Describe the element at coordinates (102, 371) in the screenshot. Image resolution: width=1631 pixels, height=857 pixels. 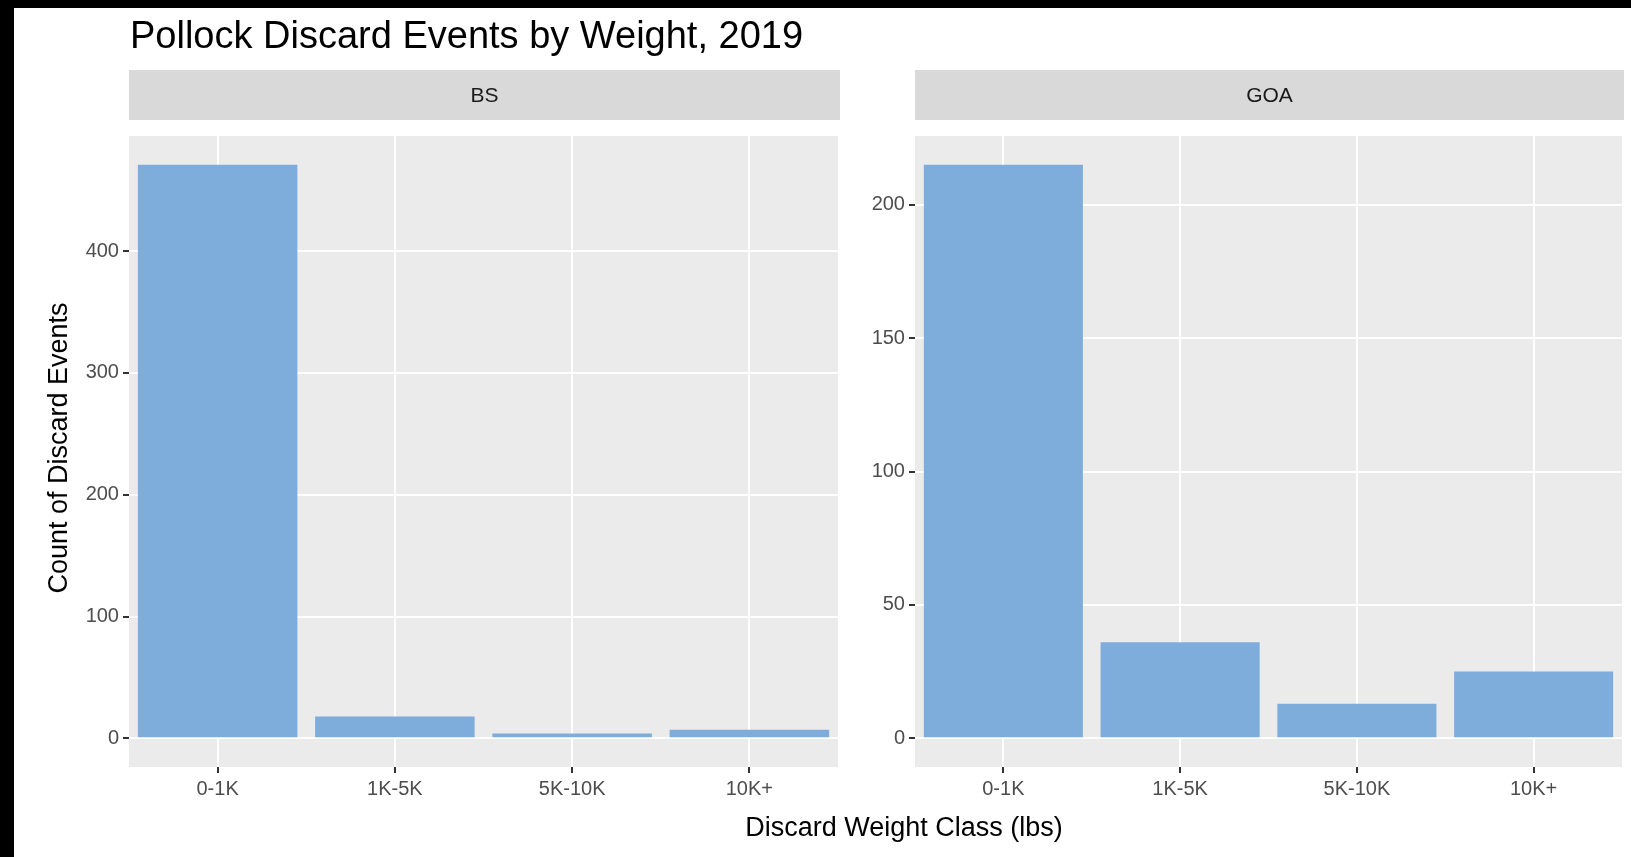
I see `y-tick-label: 300` at that location.